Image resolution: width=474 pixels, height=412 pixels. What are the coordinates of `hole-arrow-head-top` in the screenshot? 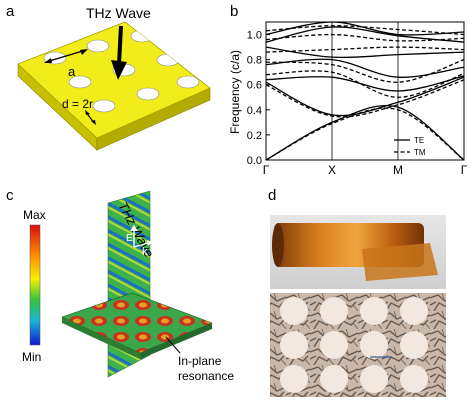 It's located at (87, 112).